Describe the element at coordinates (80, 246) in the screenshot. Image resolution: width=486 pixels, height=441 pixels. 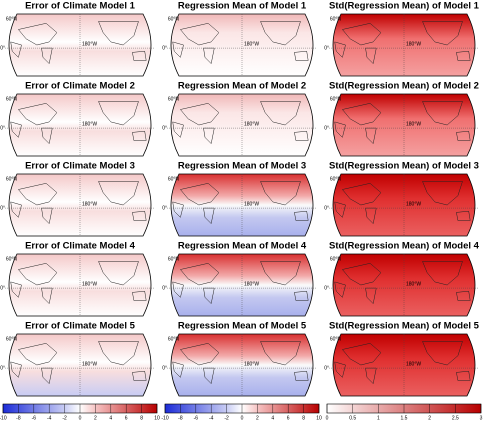
I see `panel-title: Error of Climate Model 4` at that location.